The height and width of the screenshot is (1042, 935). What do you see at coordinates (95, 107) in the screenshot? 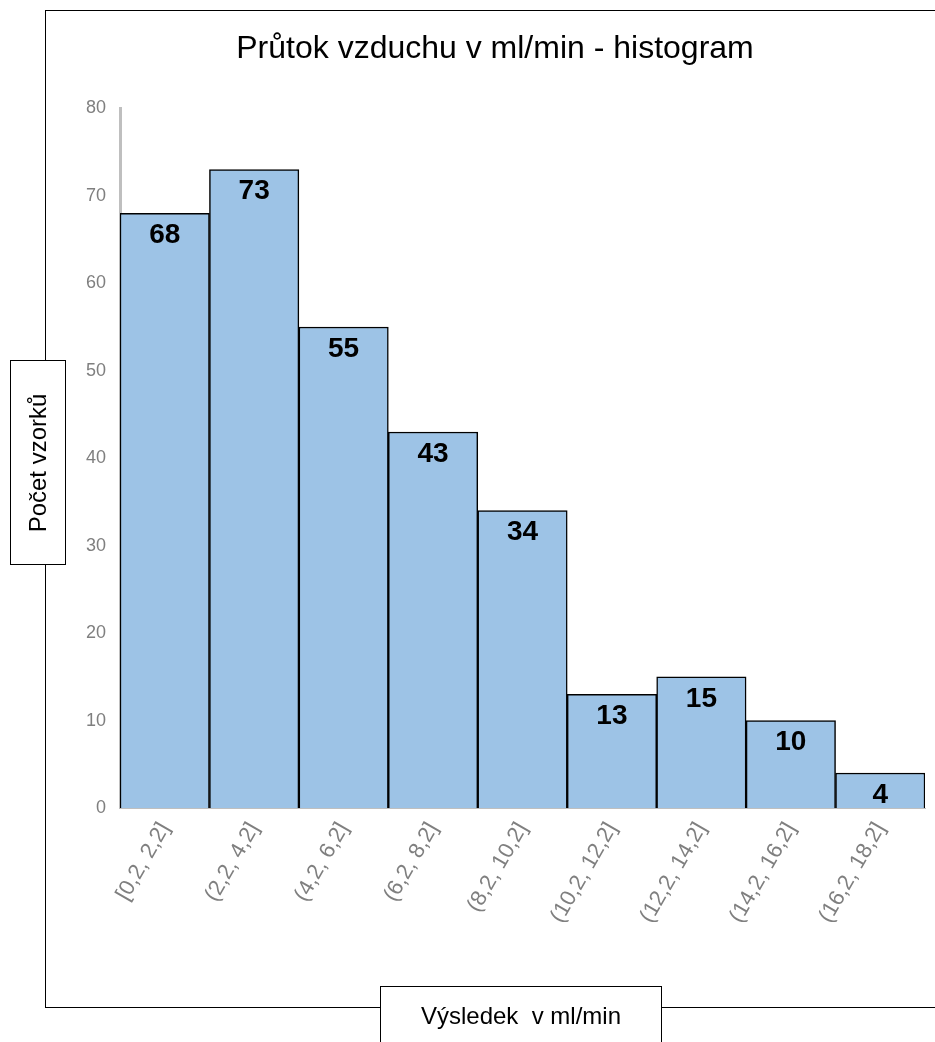
I see `y-tick-label: 80` at bounding box center [95, 107].